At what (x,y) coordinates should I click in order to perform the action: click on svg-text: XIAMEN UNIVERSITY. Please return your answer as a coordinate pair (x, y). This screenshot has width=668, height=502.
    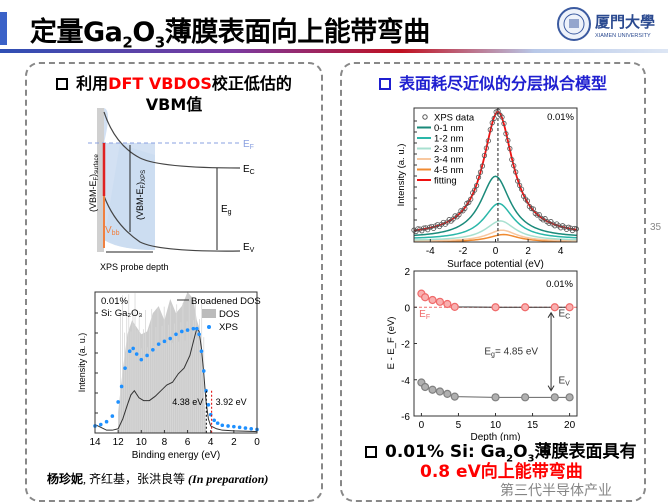
    Looking at the image, I should click on (623, 36).